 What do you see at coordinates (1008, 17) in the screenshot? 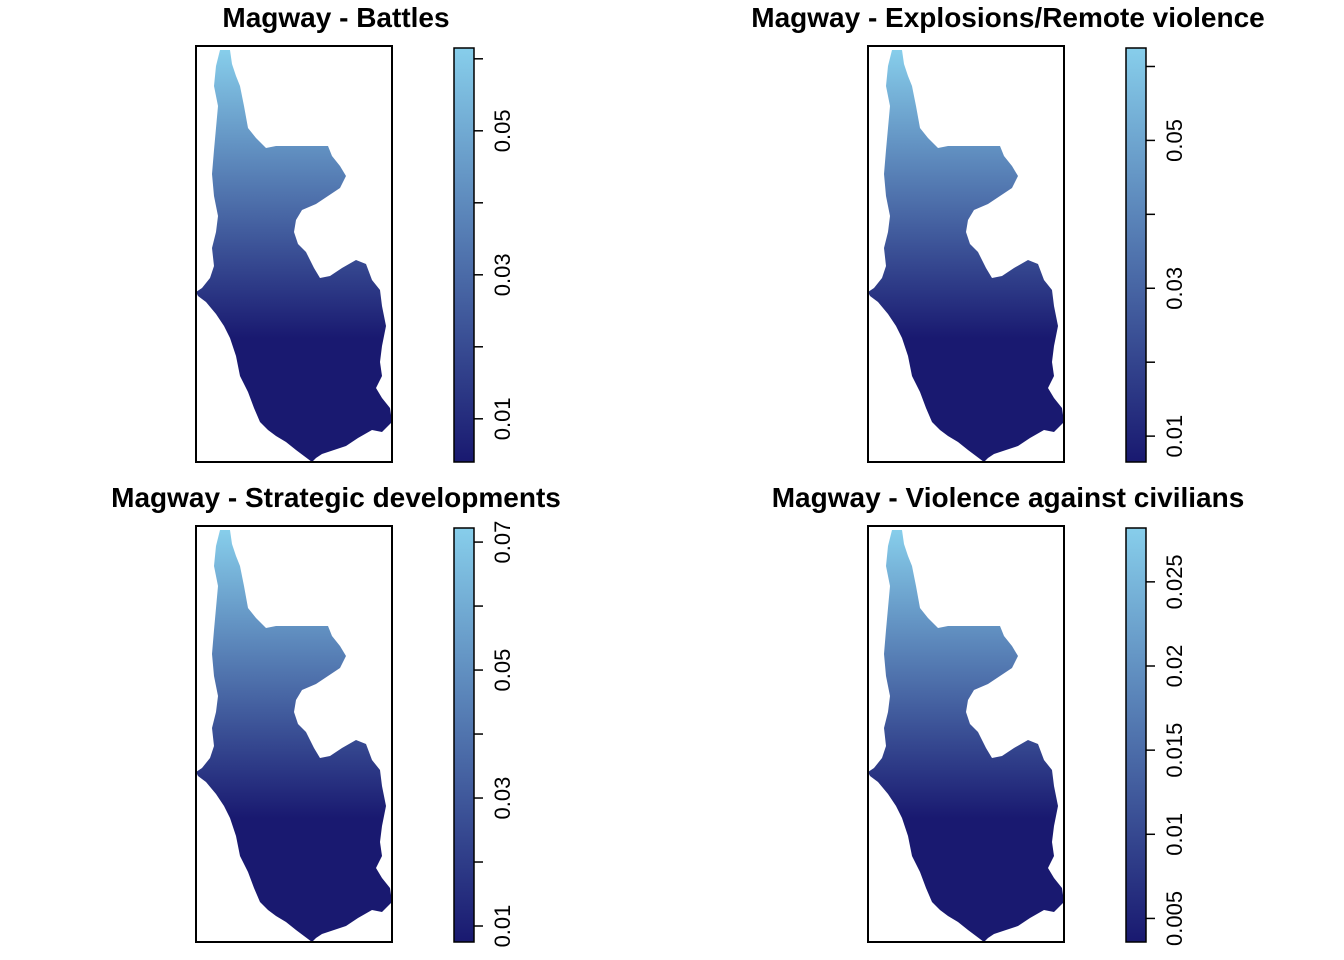
I see `panel-title: Magway - Explosions/Remote violence` at bounding box center [1008, 17].